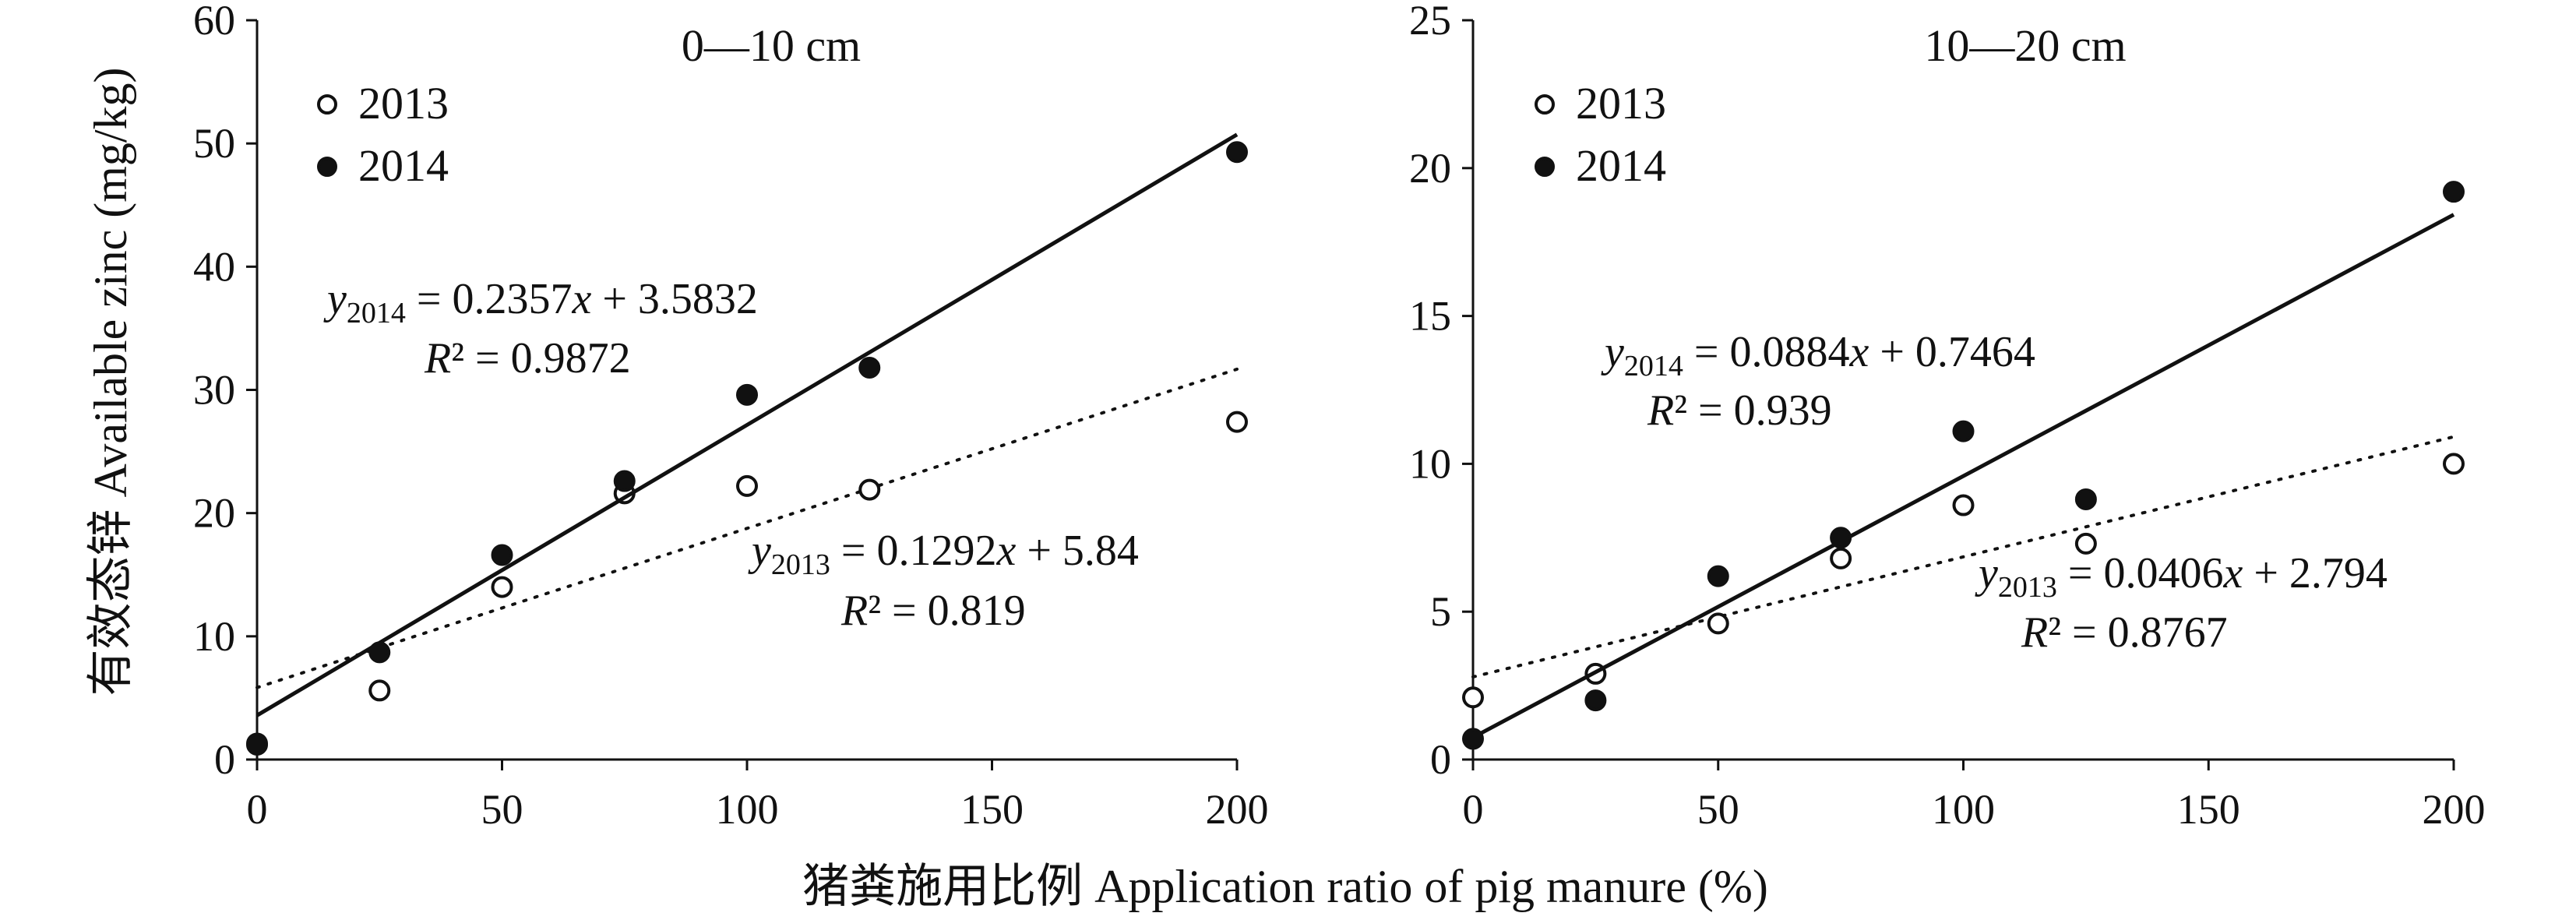  I want to click on y-tick-label: 5, so click(1440, 611).